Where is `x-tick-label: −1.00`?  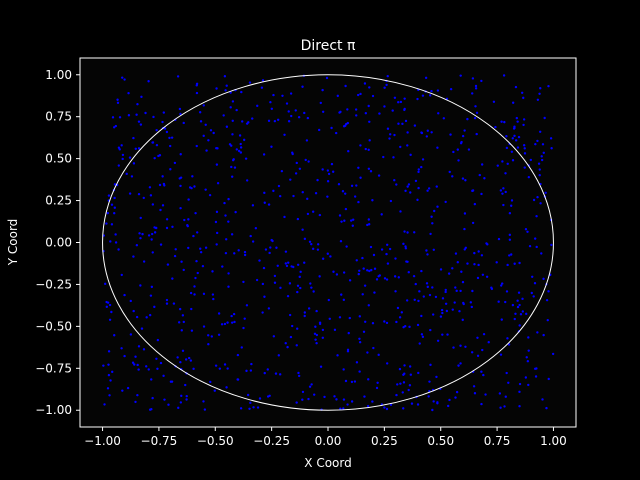
x-tick-label: −1.00 is located at coordinates (102, 441).